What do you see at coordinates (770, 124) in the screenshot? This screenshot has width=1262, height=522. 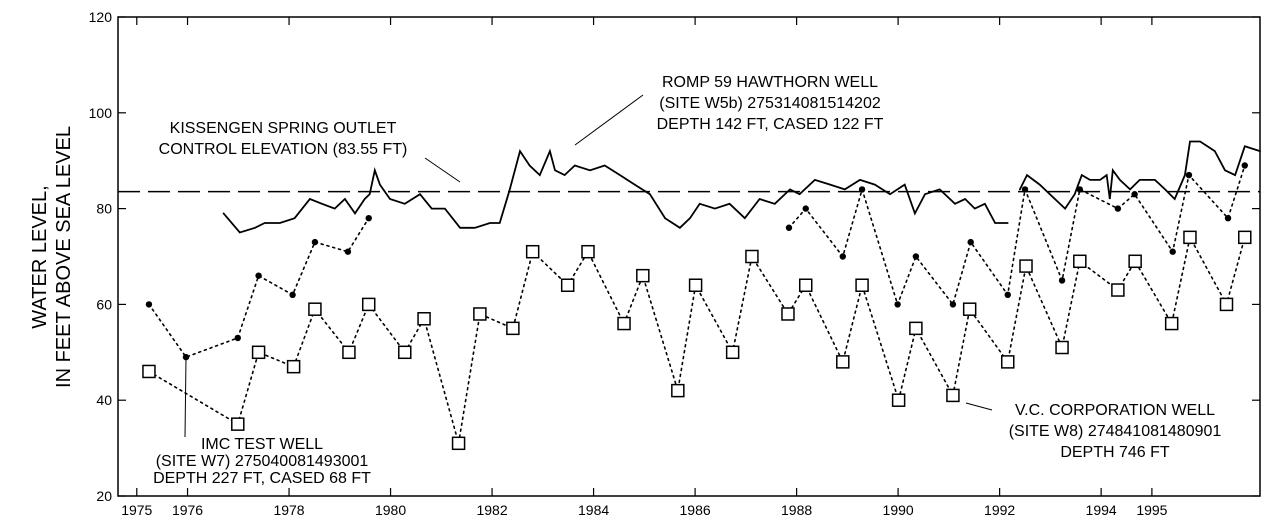 I see `annotation: DEPTH 142 FT, CASED 122 FT` at bounding box center [770, 124].